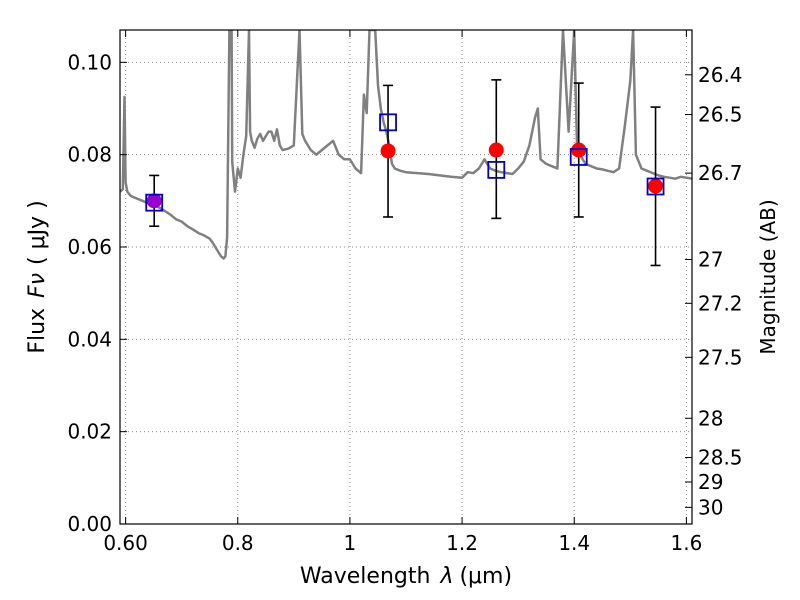 Image resolution: width=800 pixels, height=600 pixels. Describe the element at coordinates (710, 259) in the screenshot. I see `y2-tick-label: 27` at that location.